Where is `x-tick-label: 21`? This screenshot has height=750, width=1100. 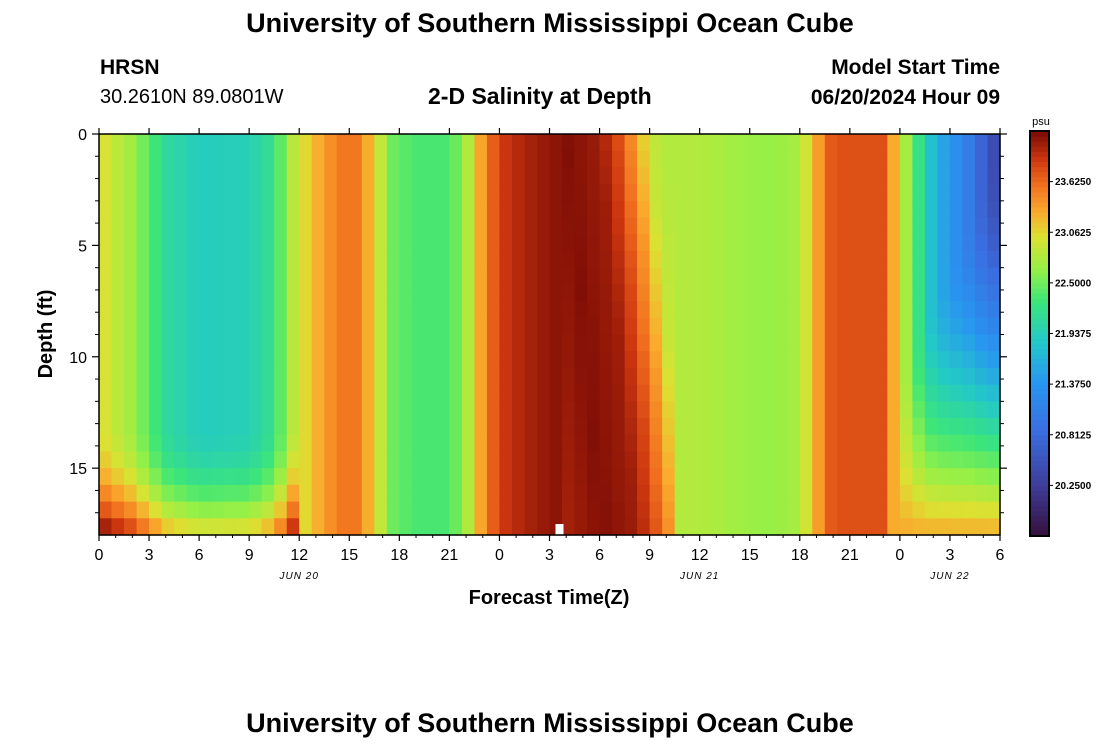 x-tick-label: 21 is located at coordinates (449, 555).